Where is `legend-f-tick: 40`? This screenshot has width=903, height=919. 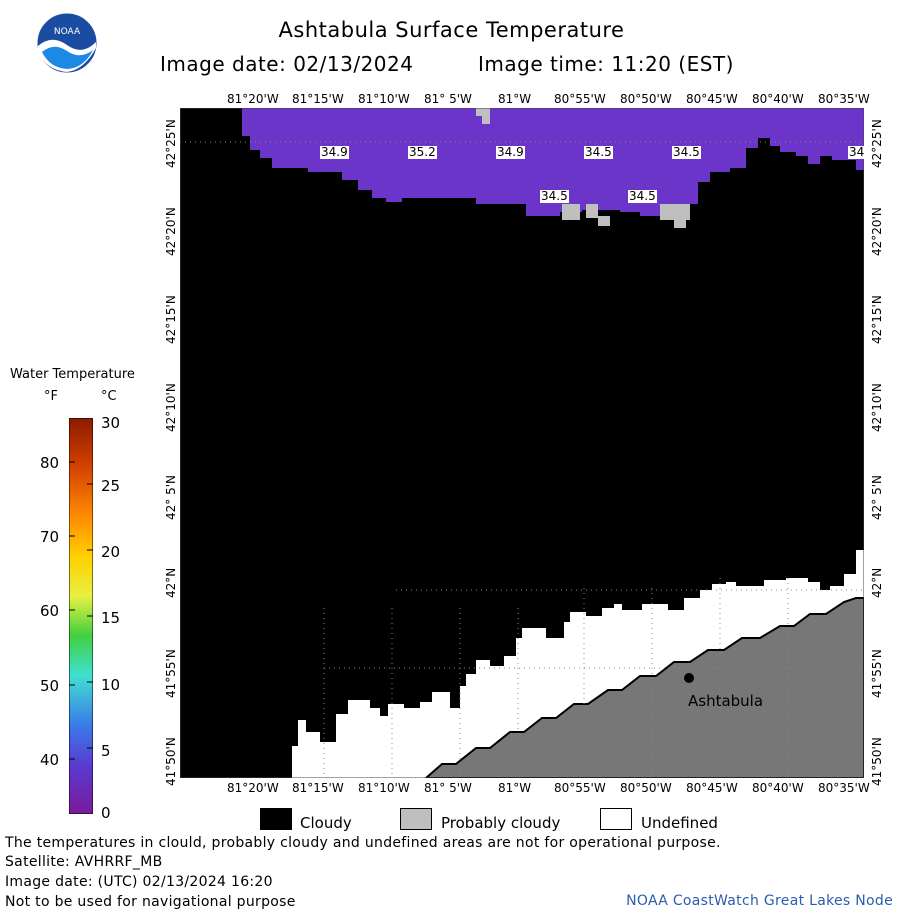 legend-f-tick: 40 is located at coordinates (50, 760).